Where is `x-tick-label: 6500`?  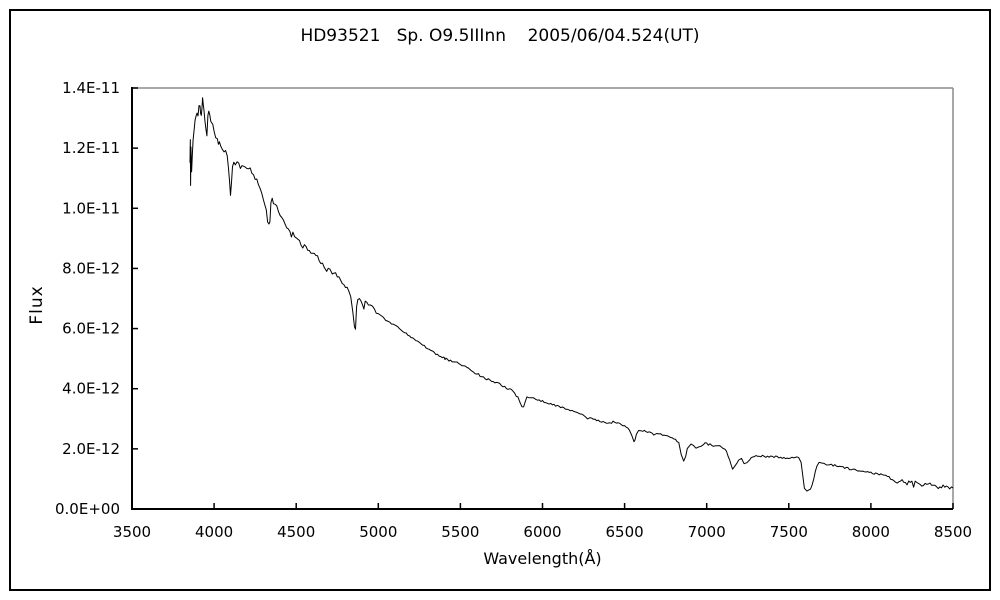 x-tick-label: 6500 is located at coordinates (625, 532).